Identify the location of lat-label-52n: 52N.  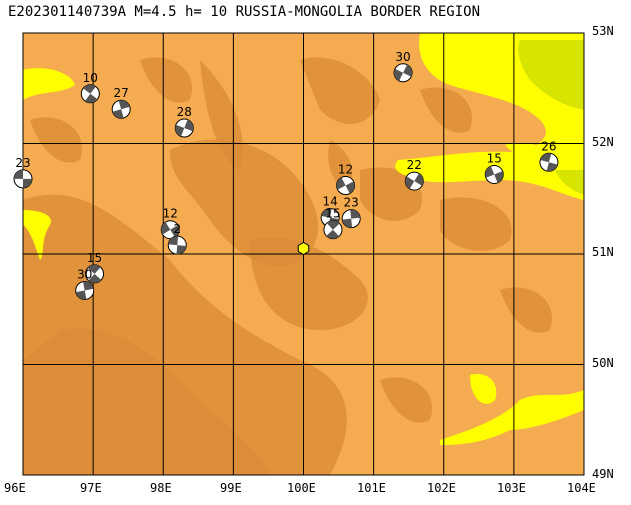
(603, 142).